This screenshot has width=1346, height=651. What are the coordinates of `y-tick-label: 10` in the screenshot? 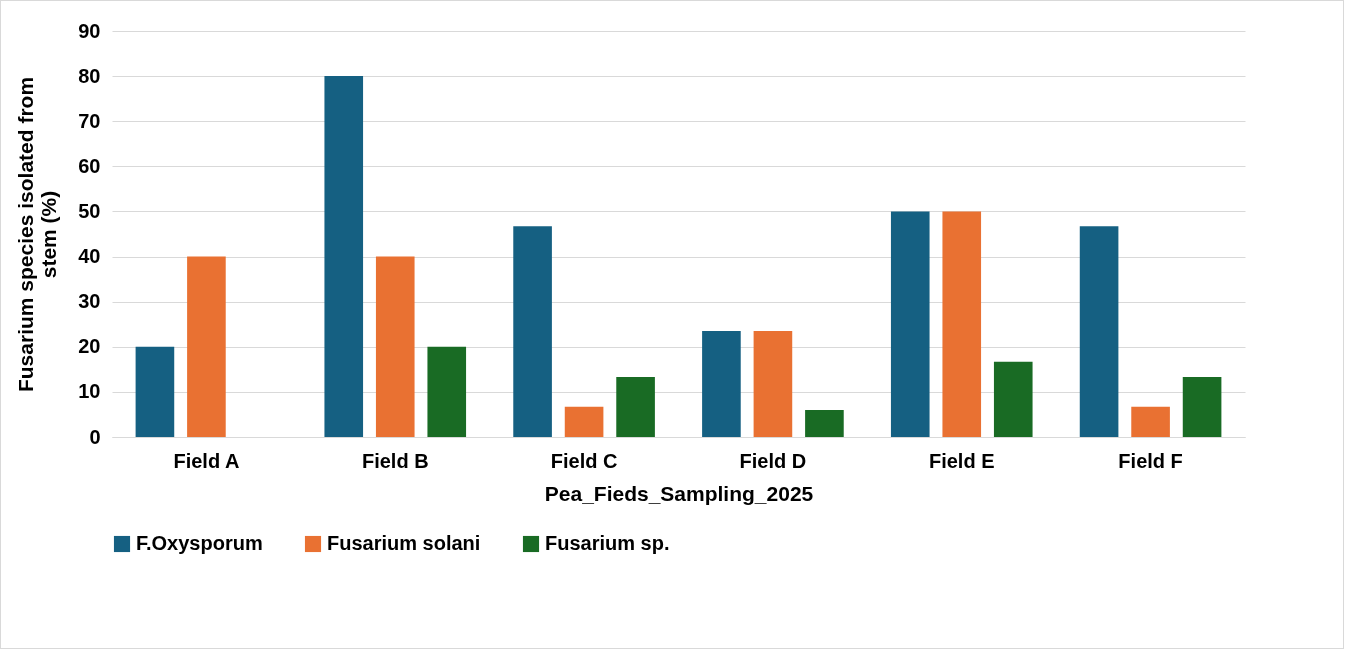 It's located at (89, 391).